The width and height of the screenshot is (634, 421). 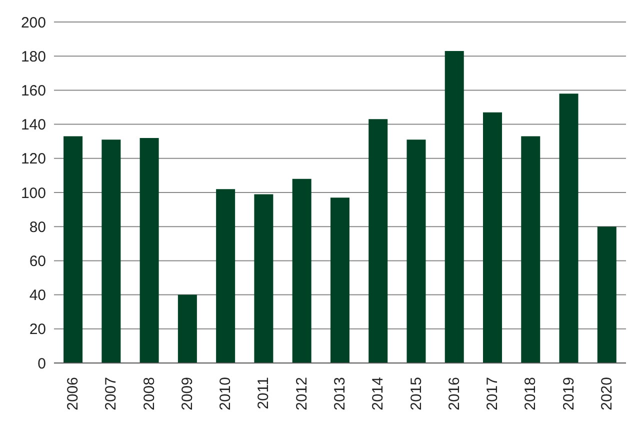 What do you see at coordinates (493, 393) in the screenshot?
I see `x-tick-label: 2017` at bounding box center [493, 393].